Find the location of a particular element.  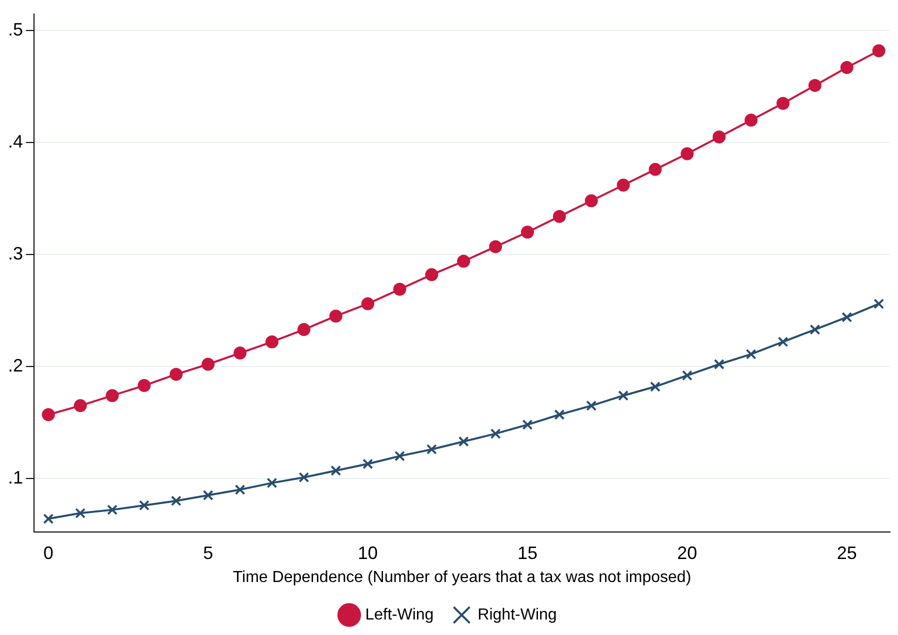

x-tick-label: 5 is located at coordinates (208, 552).